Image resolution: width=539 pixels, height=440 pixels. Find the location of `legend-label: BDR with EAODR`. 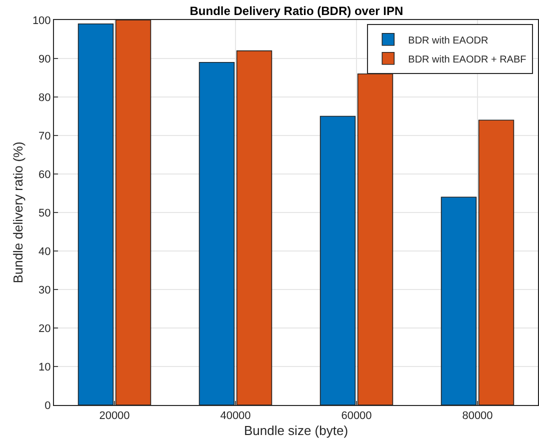

legend-label: BDR with EAODR is located at coordinates (448, 40).